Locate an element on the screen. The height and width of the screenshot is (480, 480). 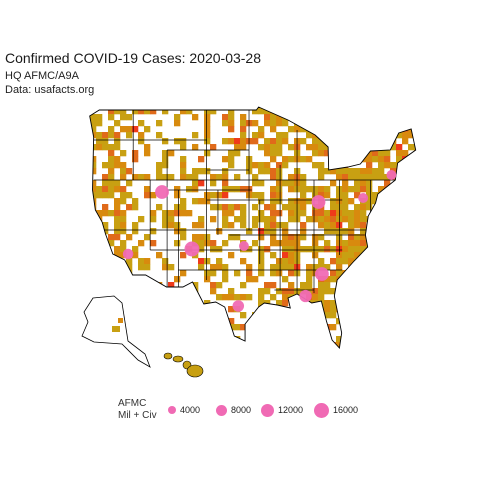
legend-item-12000: 12000 is located at coordinates (282, 410).